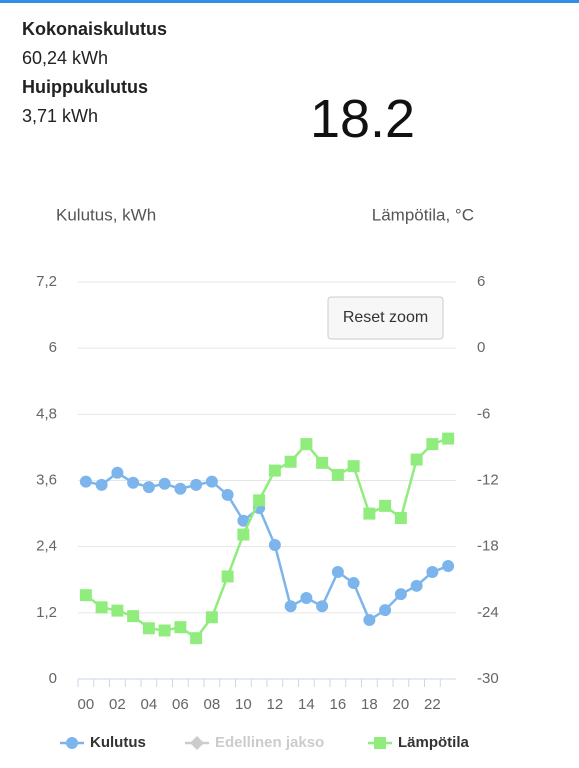  Describe the element at coordinates (369, 704) in the screenshot. I see `x-tick-label: 18` at that location.